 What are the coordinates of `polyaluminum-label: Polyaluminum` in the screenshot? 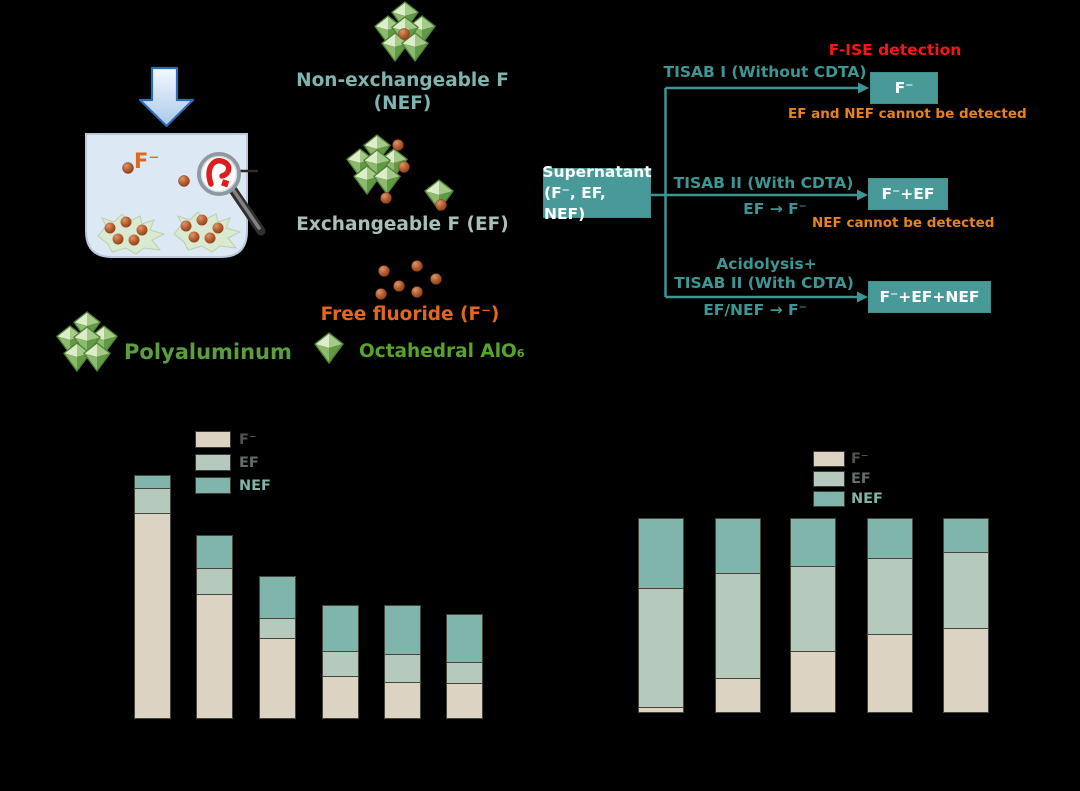 It's located at (208, 352).